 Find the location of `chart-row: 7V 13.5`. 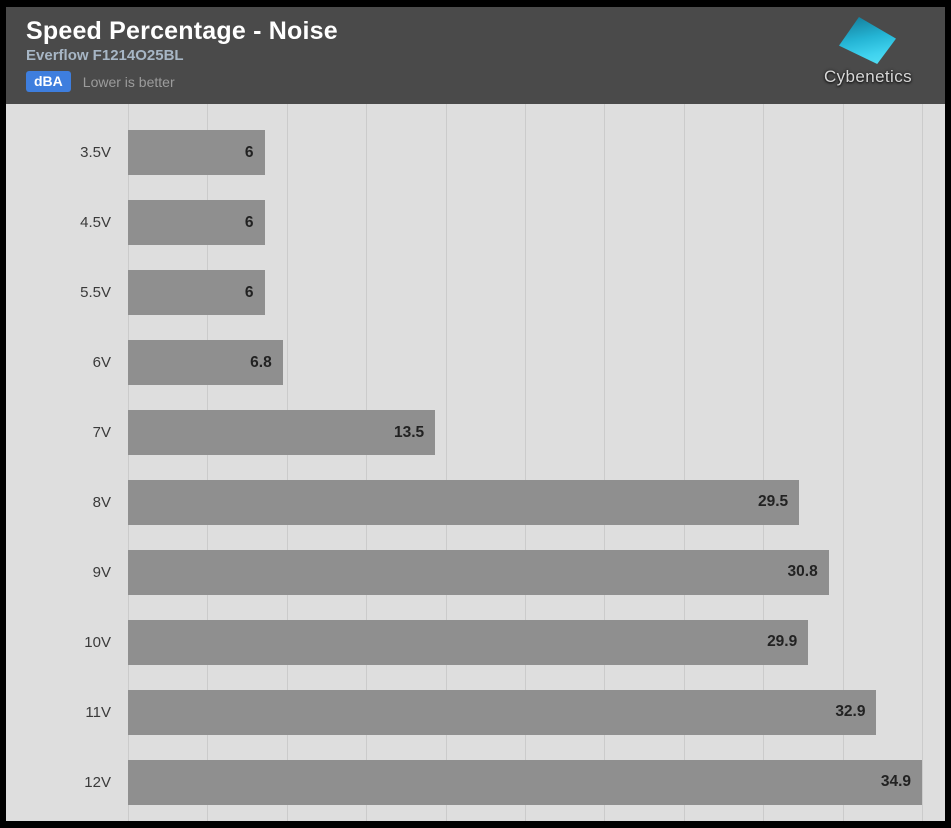

chart-row: 7V 13.5 is located at coordinates (475, 433).